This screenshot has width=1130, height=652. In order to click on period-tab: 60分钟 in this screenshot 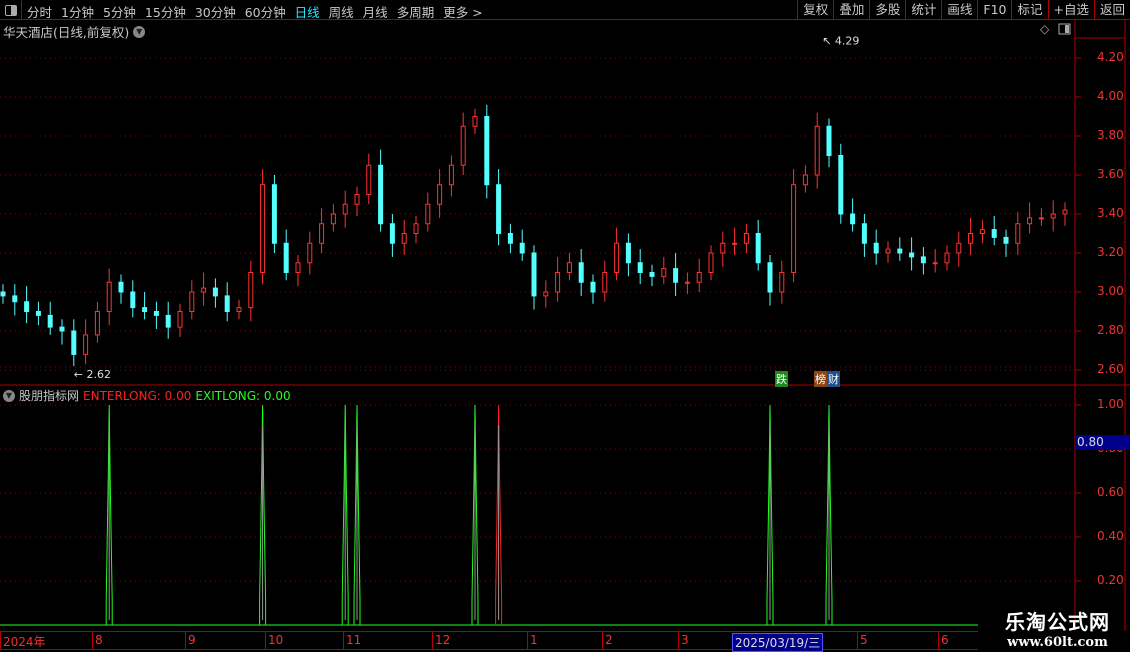, I will do `click(265, 12)`.